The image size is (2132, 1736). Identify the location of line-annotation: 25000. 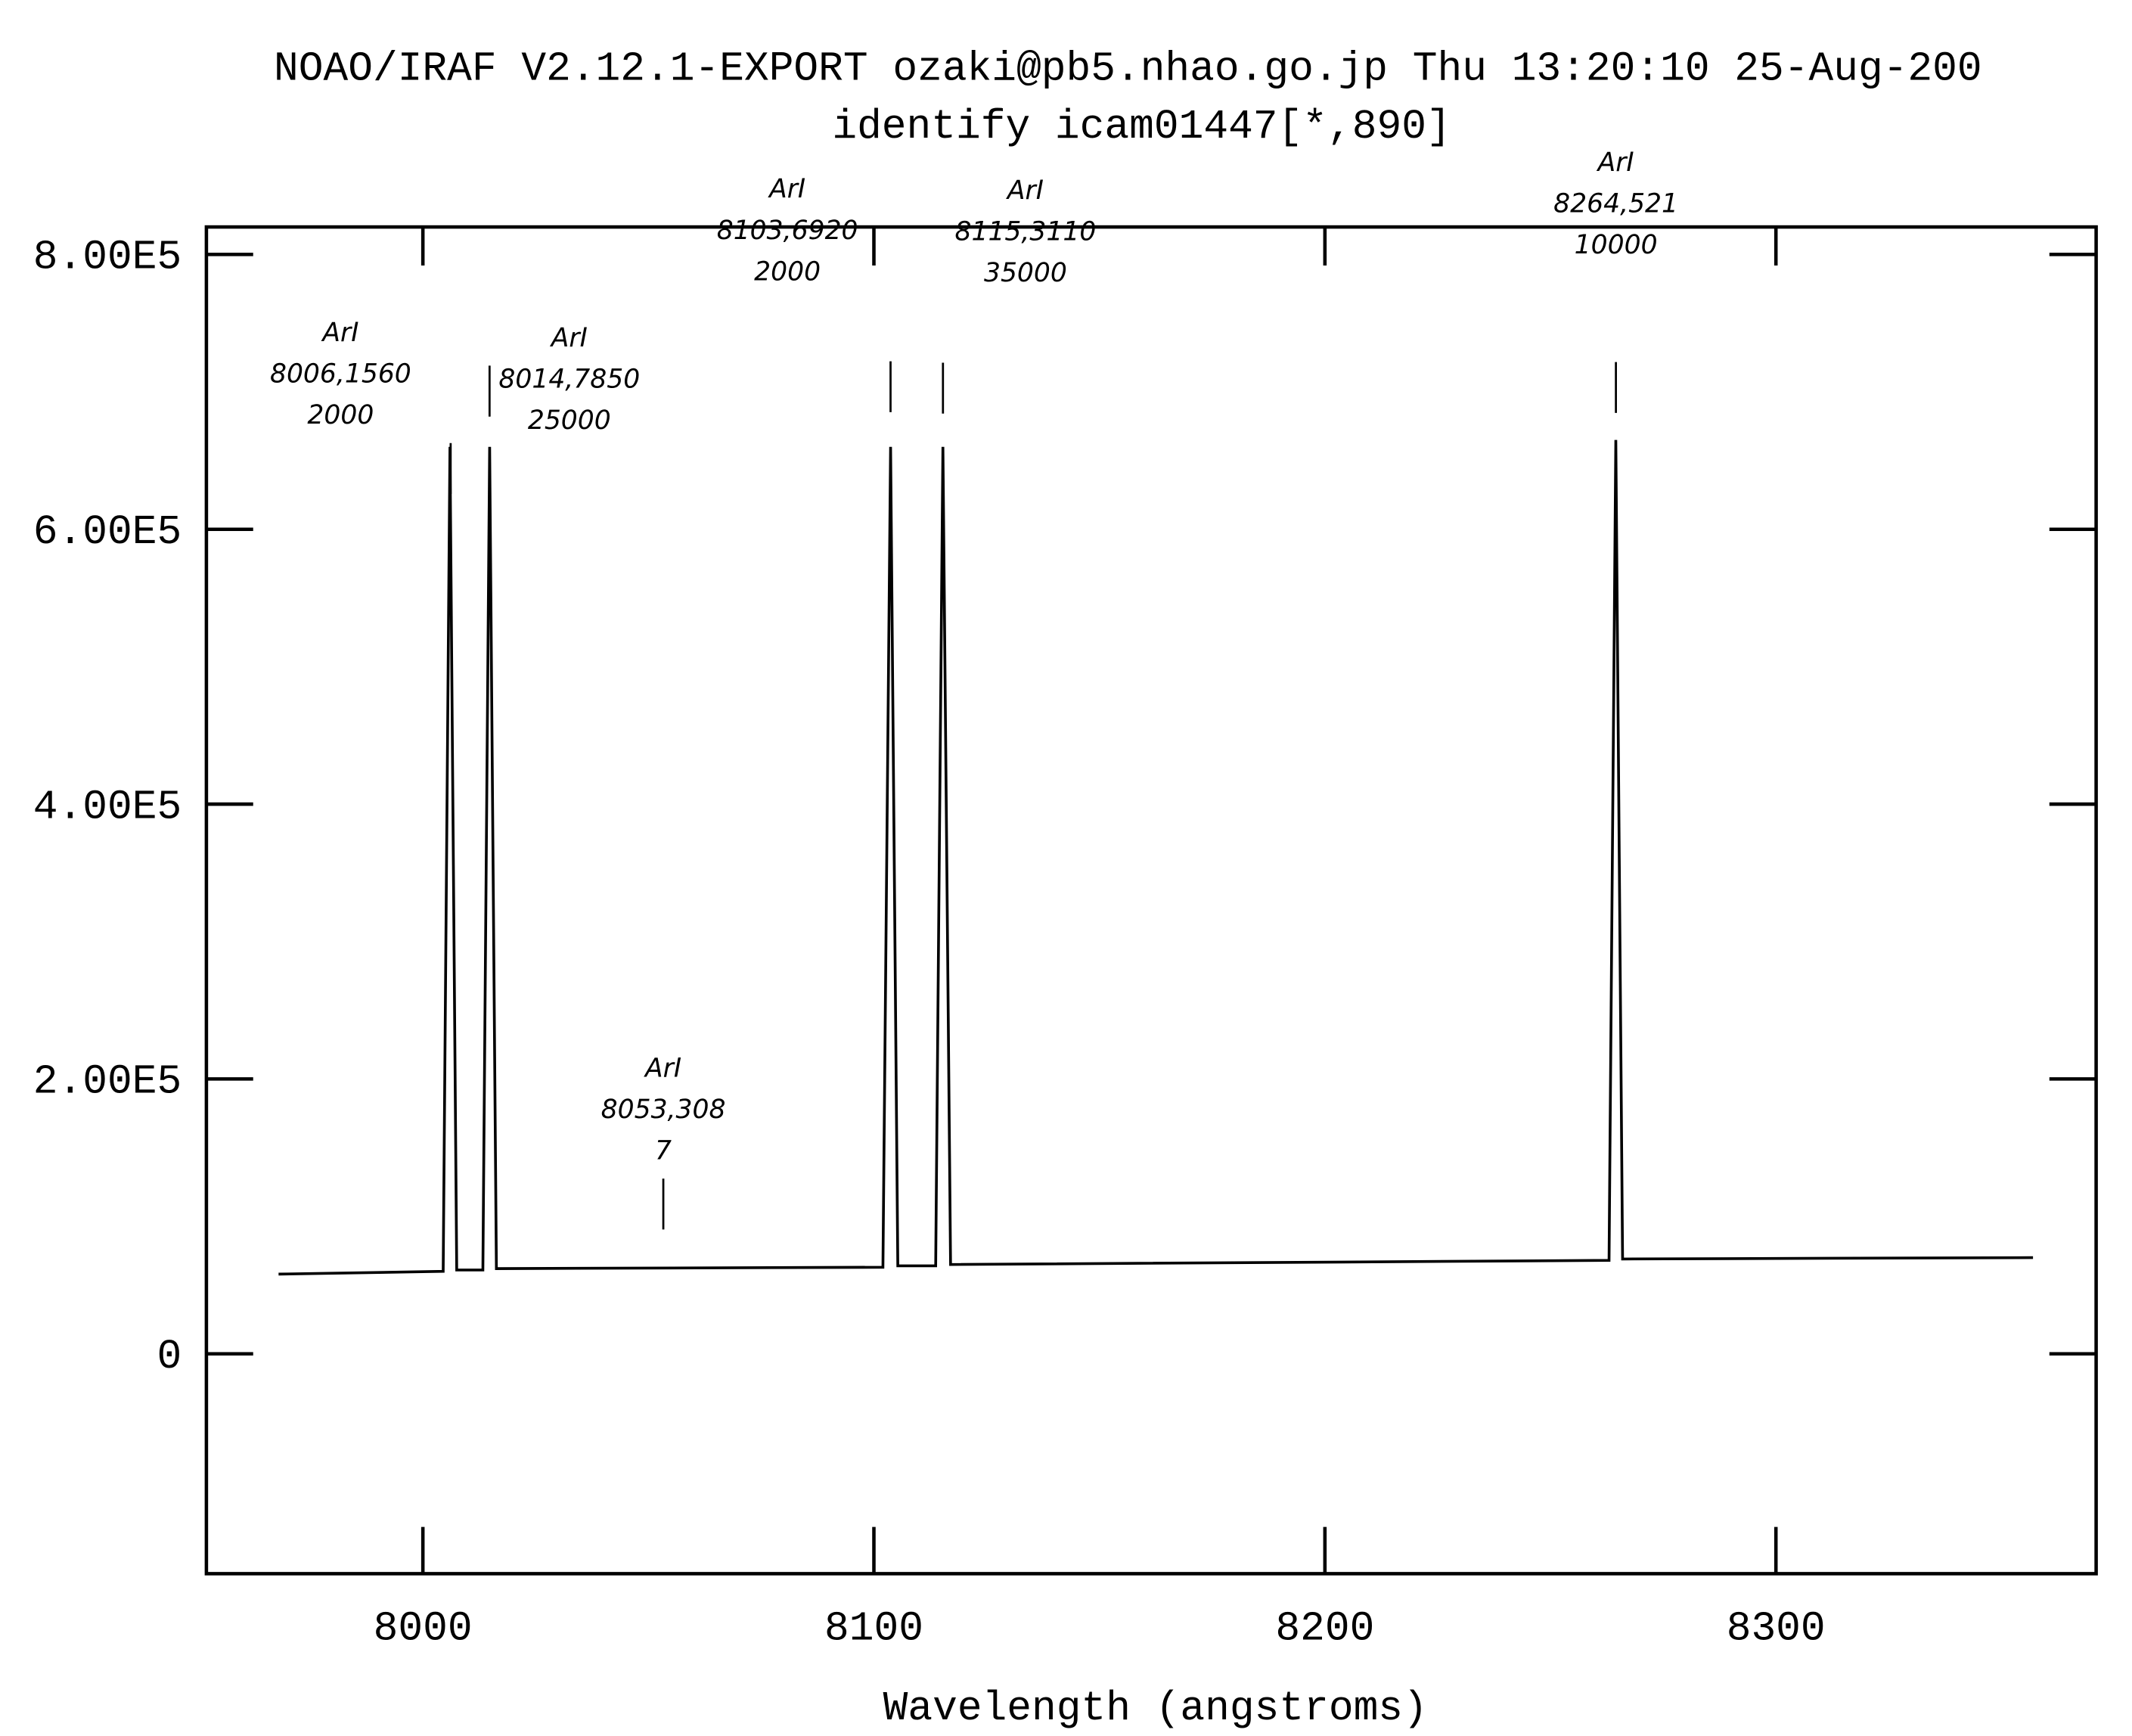
(569, 420).